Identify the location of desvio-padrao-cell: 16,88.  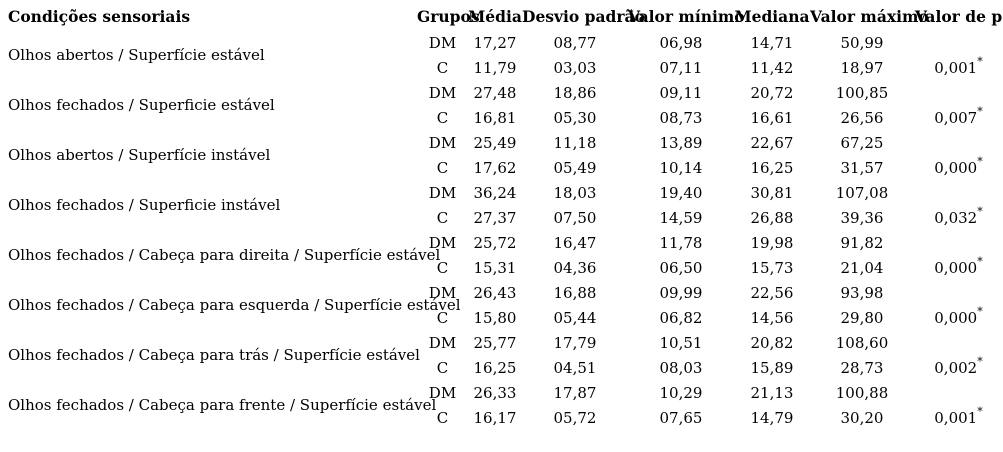
(575, 292).